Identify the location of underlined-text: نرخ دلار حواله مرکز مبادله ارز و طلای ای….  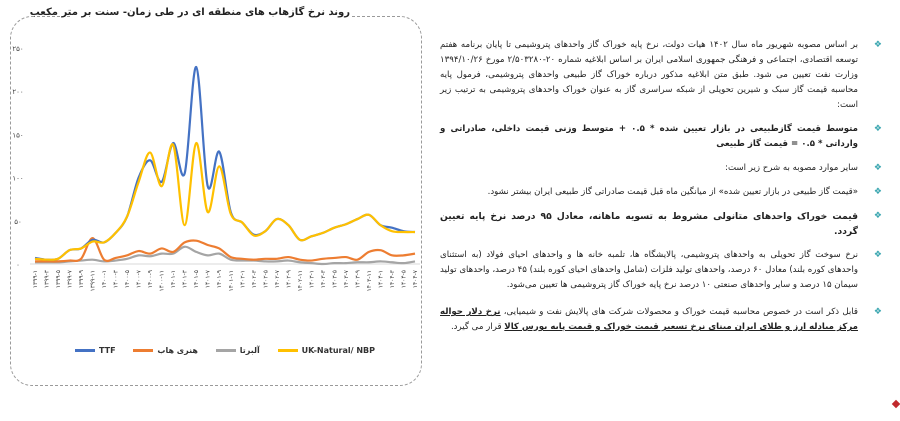
(649, 320).